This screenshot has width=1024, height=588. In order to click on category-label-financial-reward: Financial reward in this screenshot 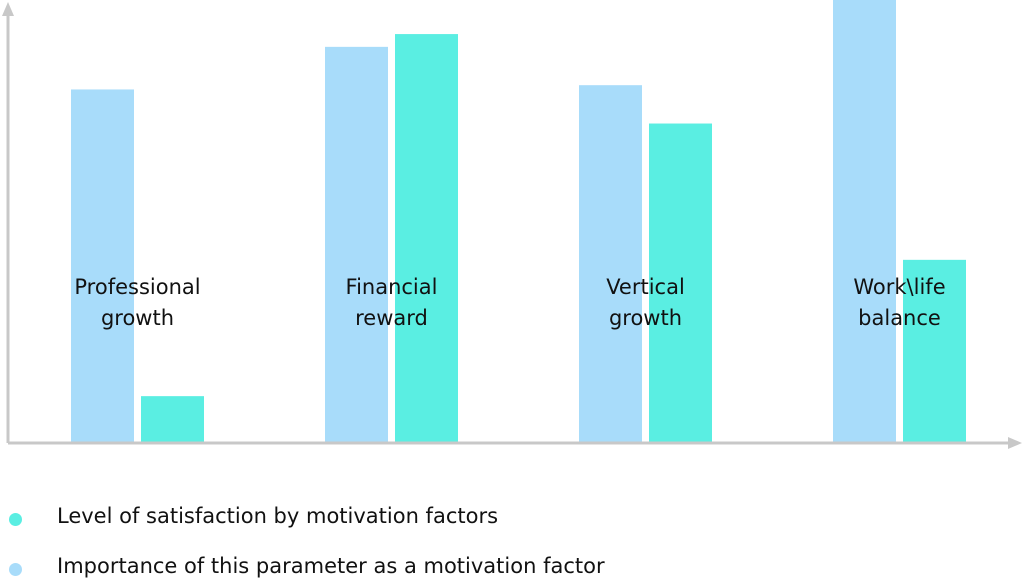, I will do `click(392, 302)`.